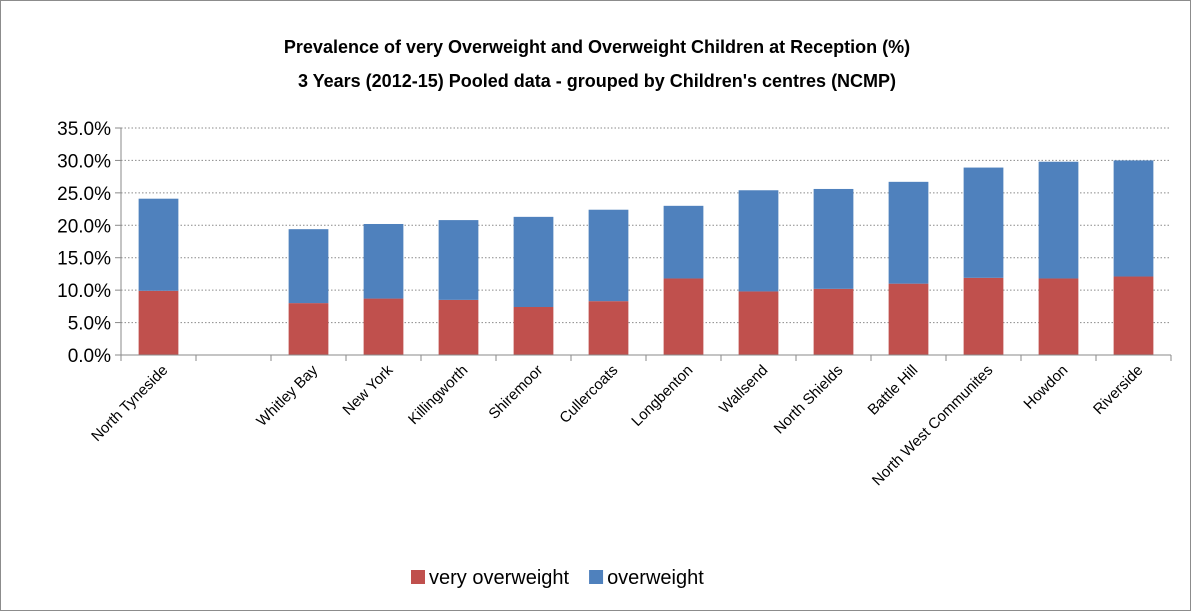  What do you see at coordinates (84, 129) in the screenshot?
I see `y-tick-label: 35.0%` at bounding box center [84, 129].